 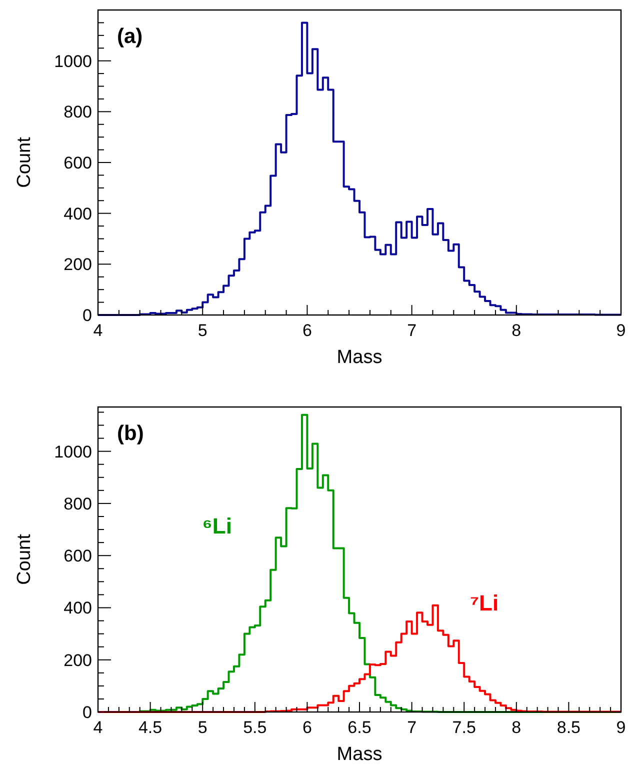 I want to click on x-tick-label: 5.5, so click(x=255, y=727).